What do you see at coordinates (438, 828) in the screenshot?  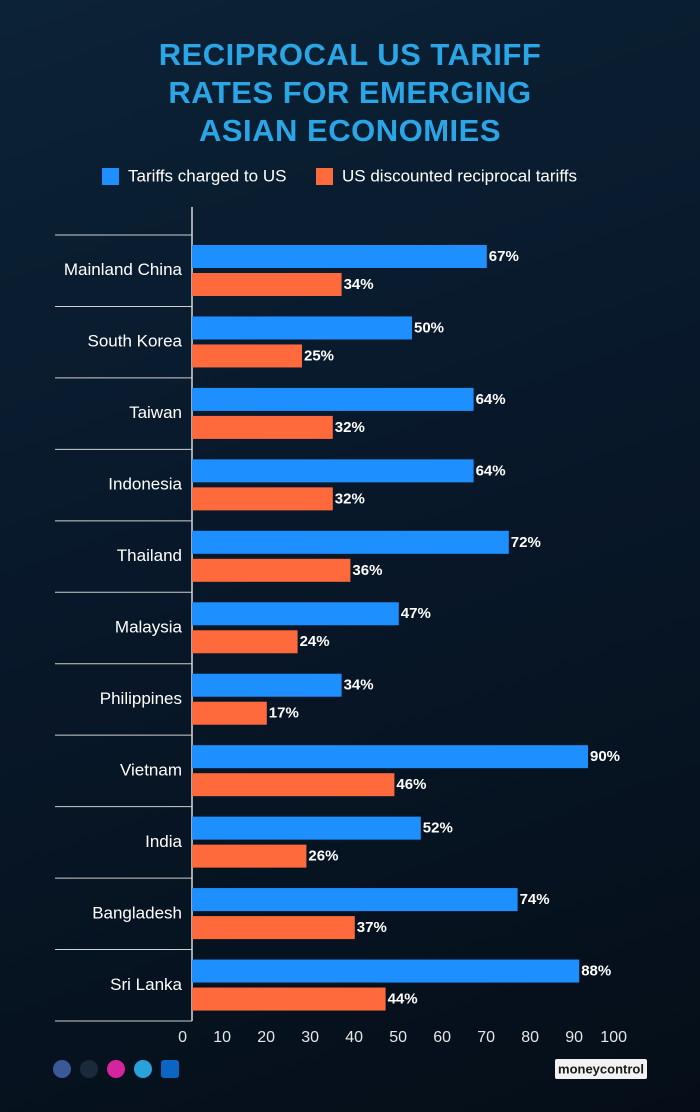 I see `value-label: 52%` at bounding box center [438, 828].